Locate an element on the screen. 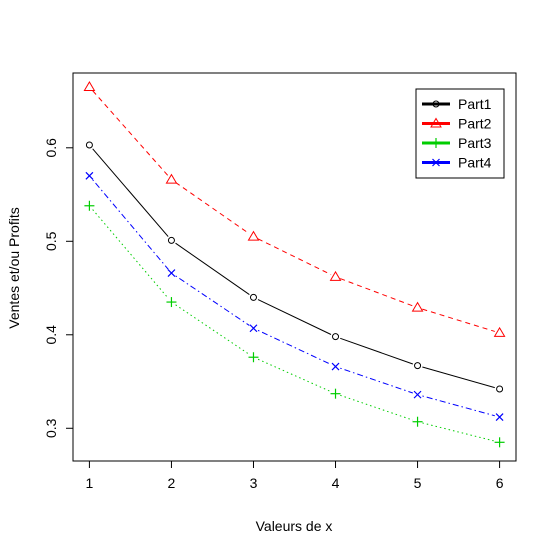  x-axis-title: Valeurs de x is located at coordinates (294, 526).